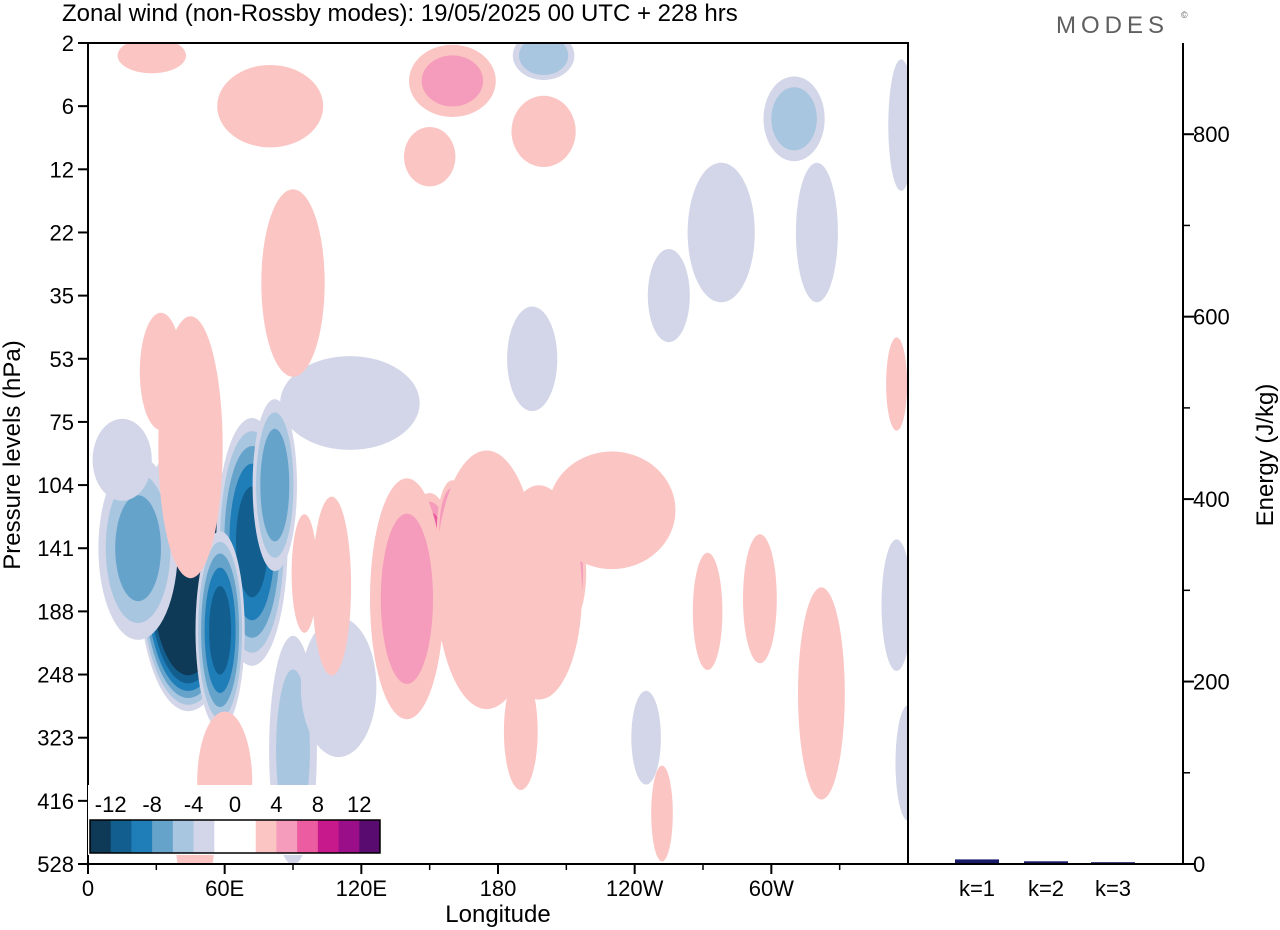 The width and height of the screenshot is (1280, 930). What do you see at coordinates (62, 169) in the screenshot?
I see `y-tick-label: 12` at bounding box center [62, 169].